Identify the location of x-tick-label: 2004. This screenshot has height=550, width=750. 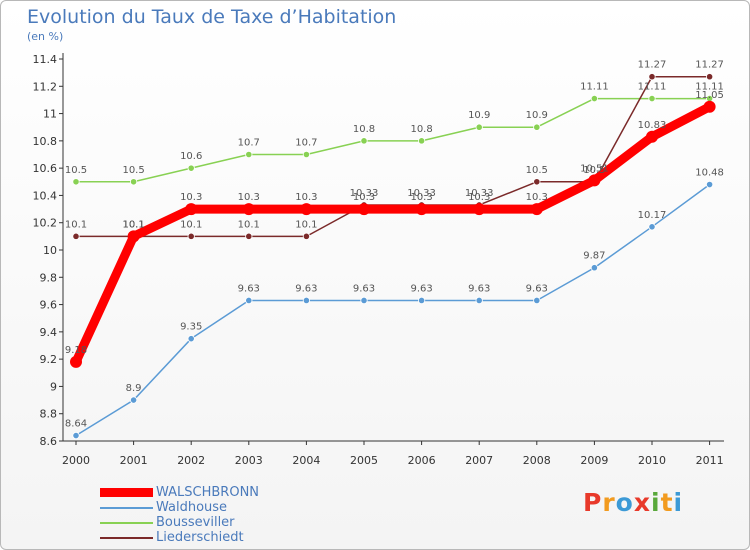
(306, 460).